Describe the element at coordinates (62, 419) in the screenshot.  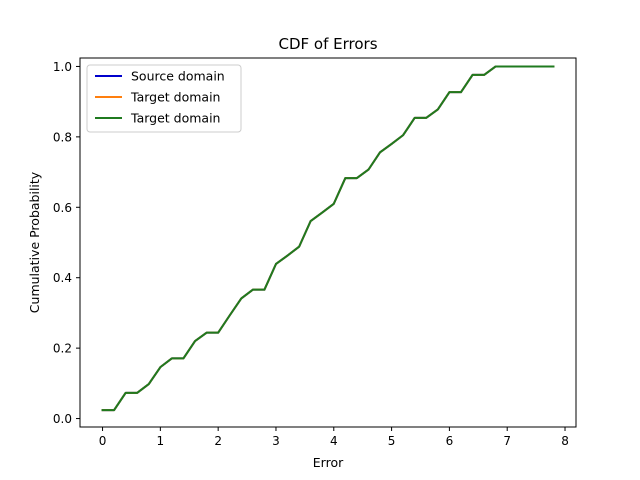
I see `y-tick-label: 0.0` at that location.